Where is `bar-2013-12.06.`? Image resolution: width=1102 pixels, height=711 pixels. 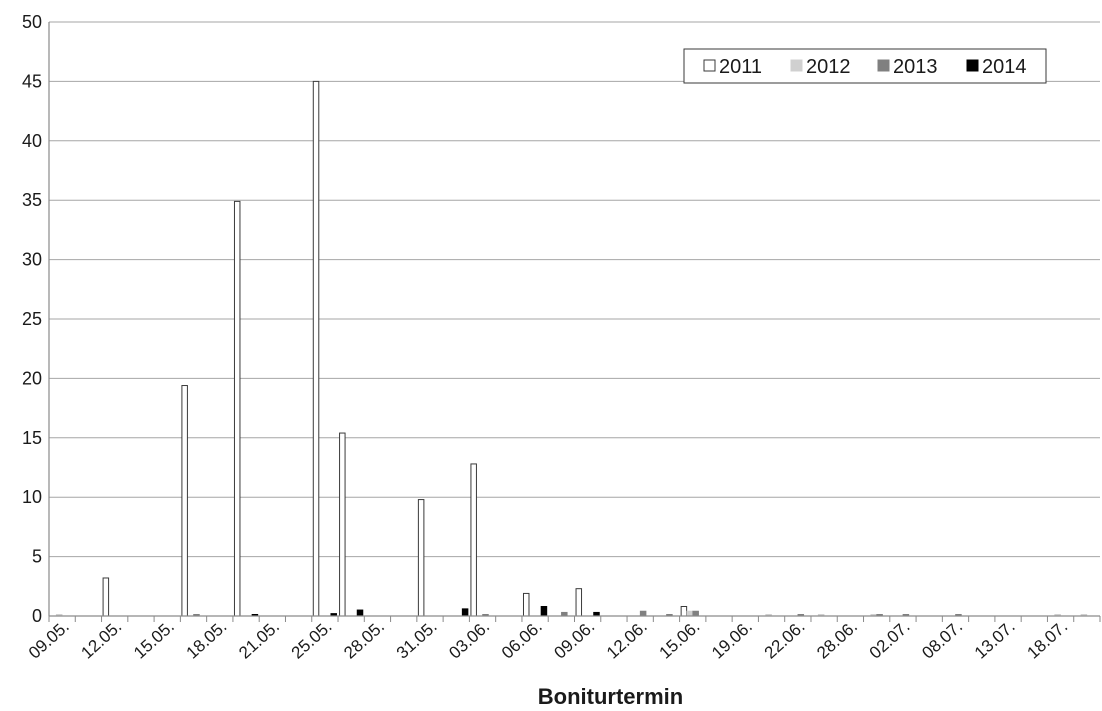
bar-2013-12.06. is located at coordinates (643, 613).